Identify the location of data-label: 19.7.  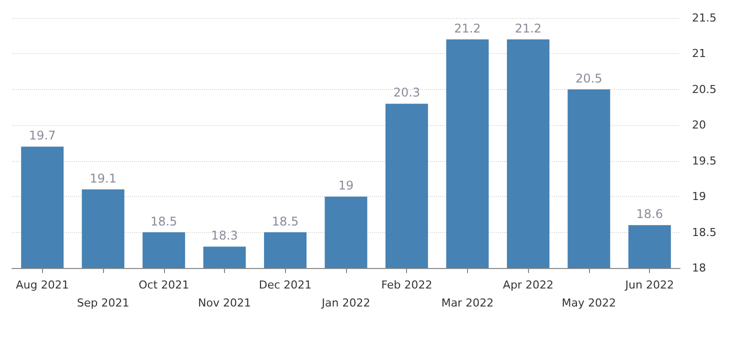
(42, 135).